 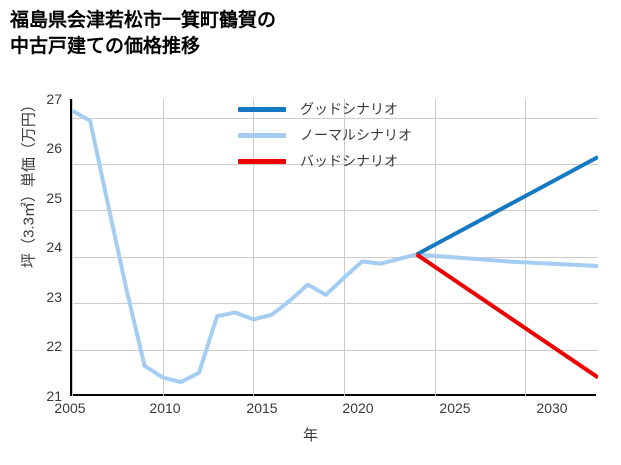 What do you see at coordinates (54, 198) in the screenshot?
I see `y-tick-label: 25` at bounding box center [54, 198].